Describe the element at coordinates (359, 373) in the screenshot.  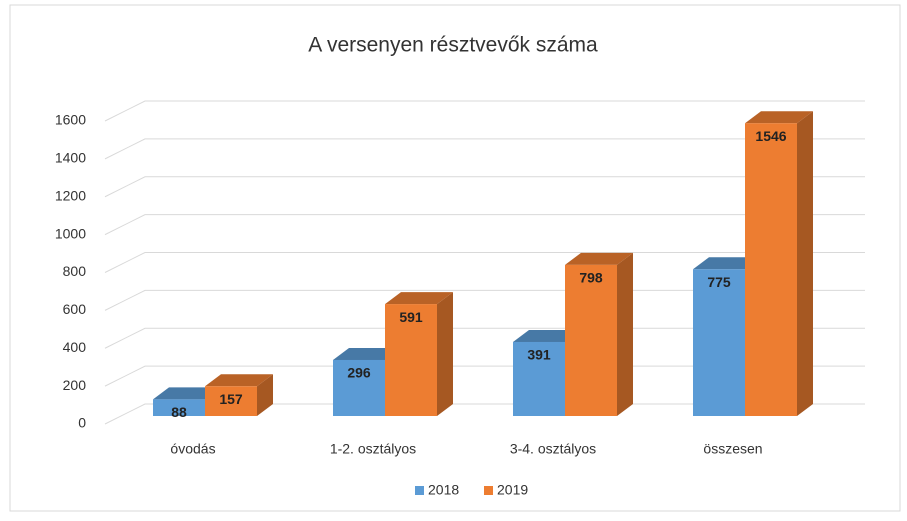
I see `data-label: 296` at that location.